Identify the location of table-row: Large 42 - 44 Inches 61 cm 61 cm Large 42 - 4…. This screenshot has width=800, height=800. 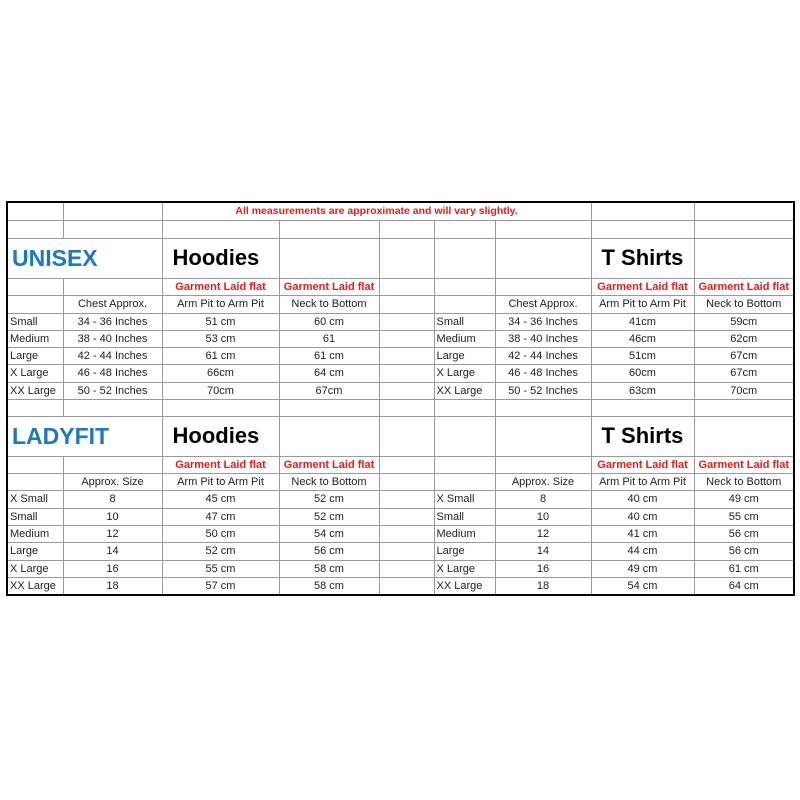
(400, 355).